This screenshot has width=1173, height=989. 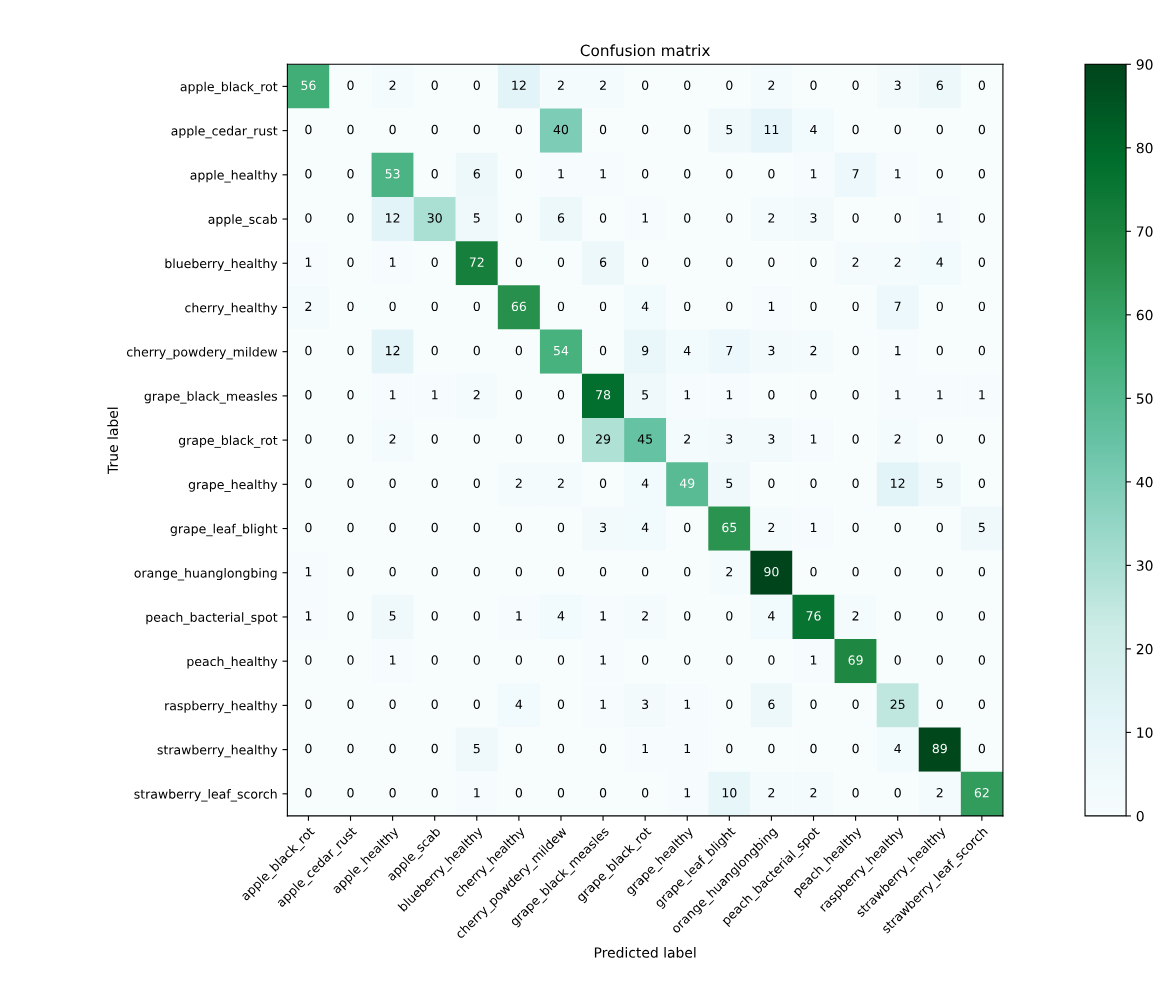 I want to click on data-label: 53, so click(x=392, y=173).